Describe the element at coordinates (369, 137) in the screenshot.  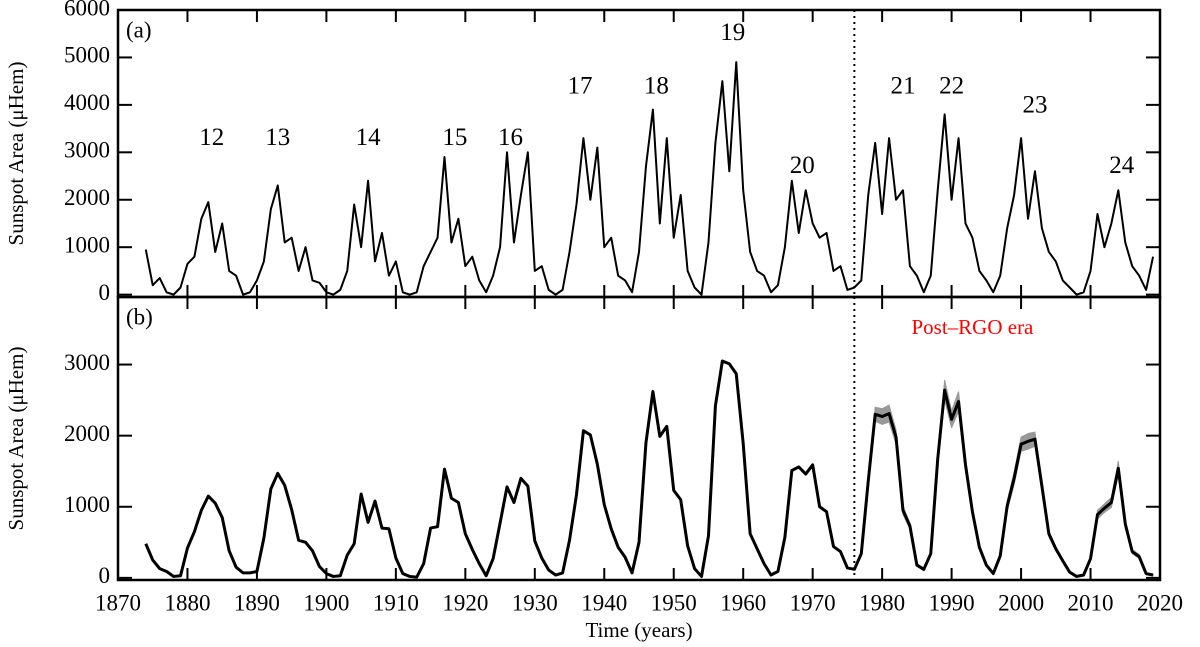
I see `annotation: 14` at that location.